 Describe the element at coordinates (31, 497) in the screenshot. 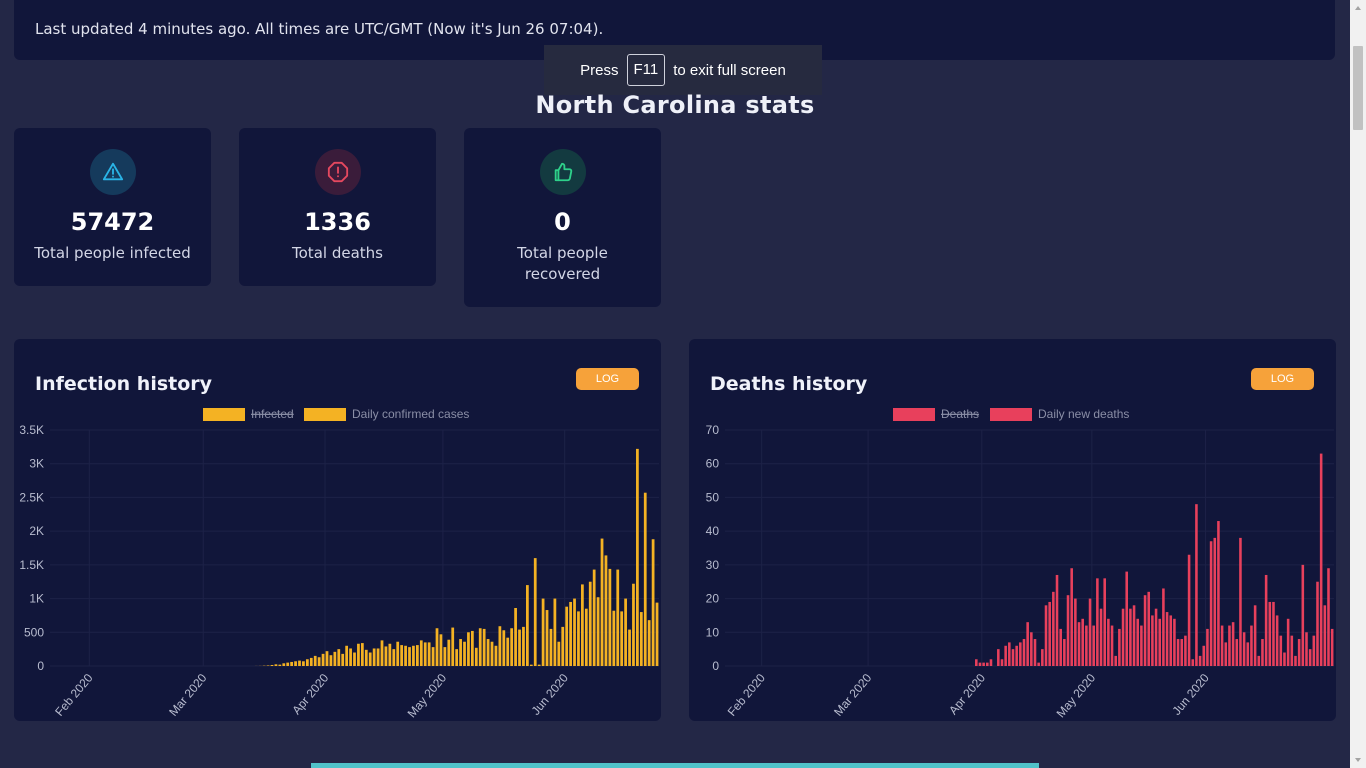

I see `infection-ytick-label: 2.5K` at that location.